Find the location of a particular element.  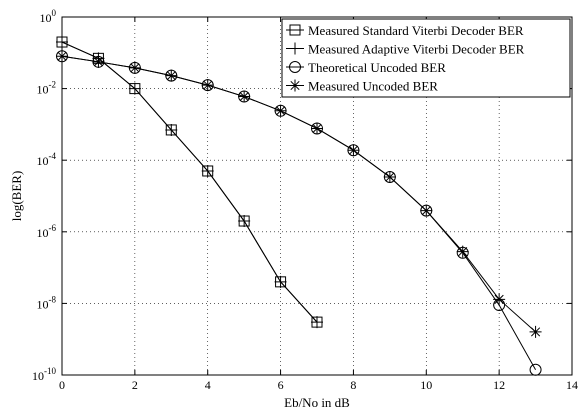

y-tick-label: 10⁻⁸ is located at coordinates (47, 302).